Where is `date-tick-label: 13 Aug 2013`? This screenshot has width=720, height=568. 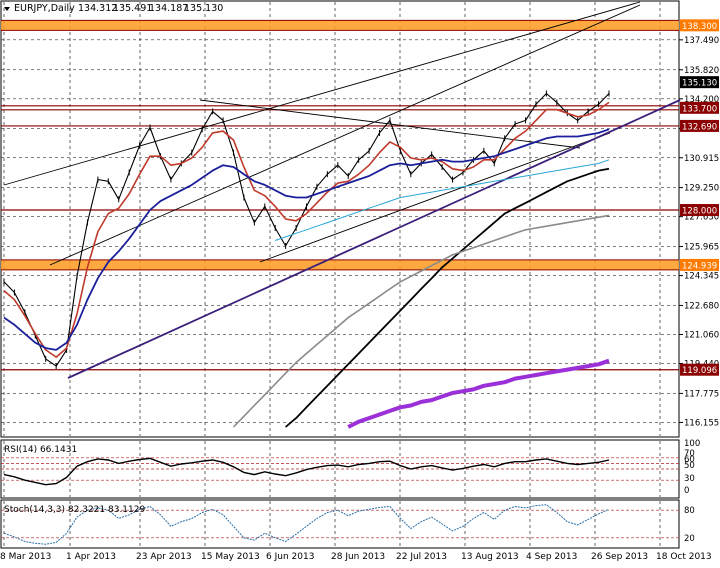 date-tick-label: 13 Aug 2013 is located at coordinates (490, 557).